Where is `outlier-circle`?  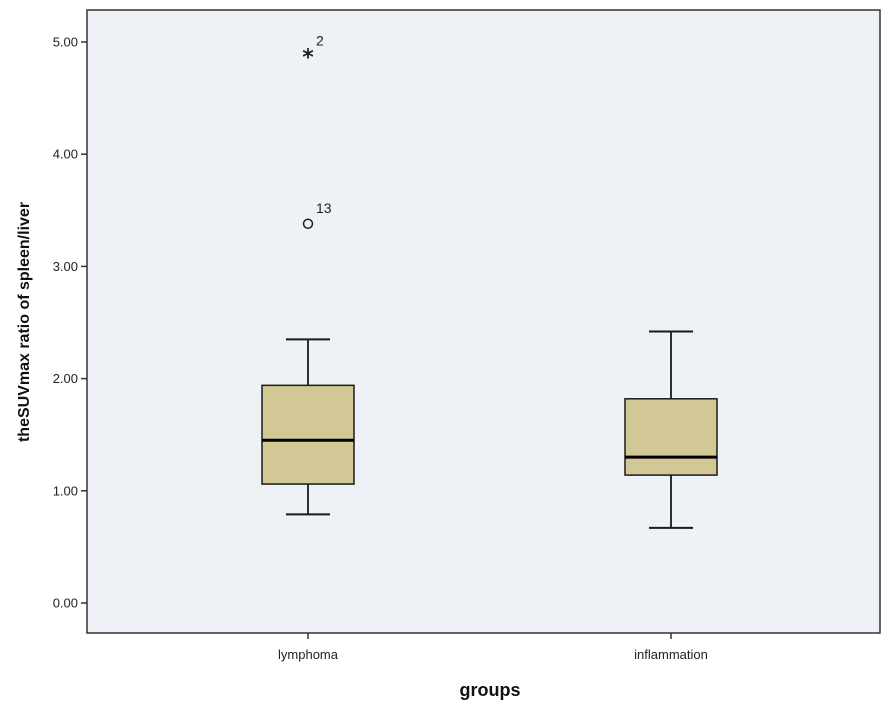 outlier-circle is located at coordinates (308, 224).